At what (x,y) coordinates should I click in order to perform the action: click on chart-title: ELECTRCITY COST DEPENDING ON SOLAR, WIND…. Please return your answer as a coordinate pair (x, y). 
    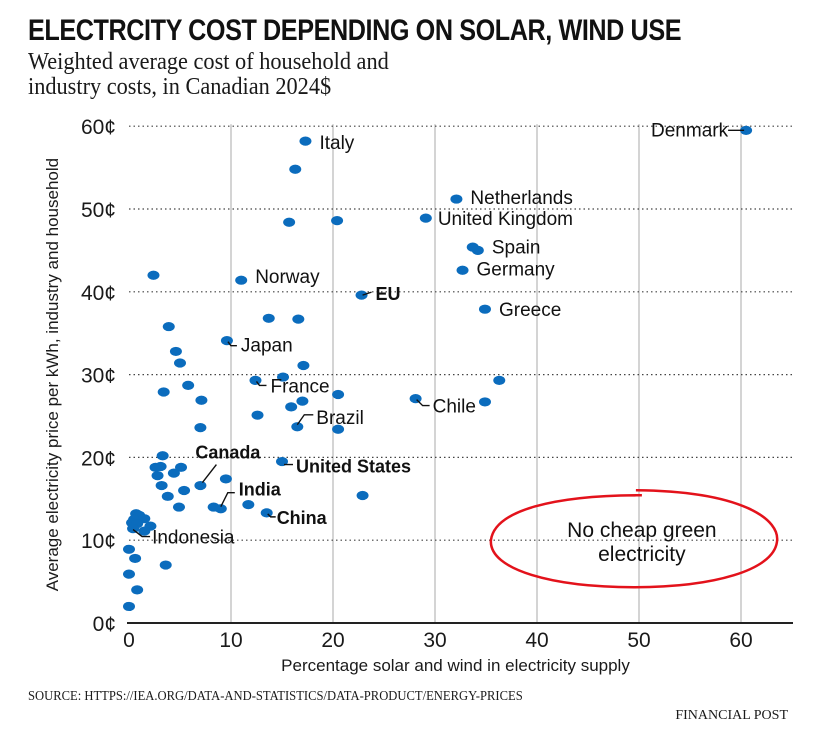
    Looking at the image, I should click on (355, 30).